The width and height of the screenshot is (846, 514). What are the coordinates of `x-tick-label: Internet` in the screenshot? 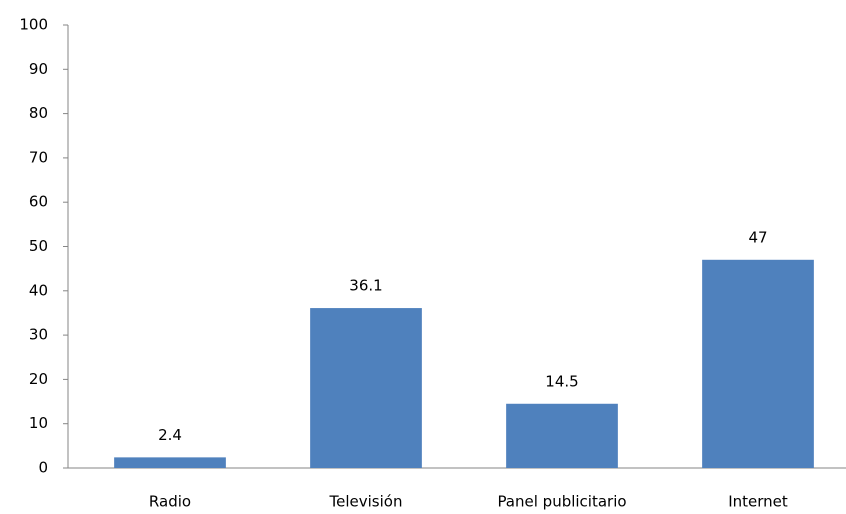 It's located at (758, 502).